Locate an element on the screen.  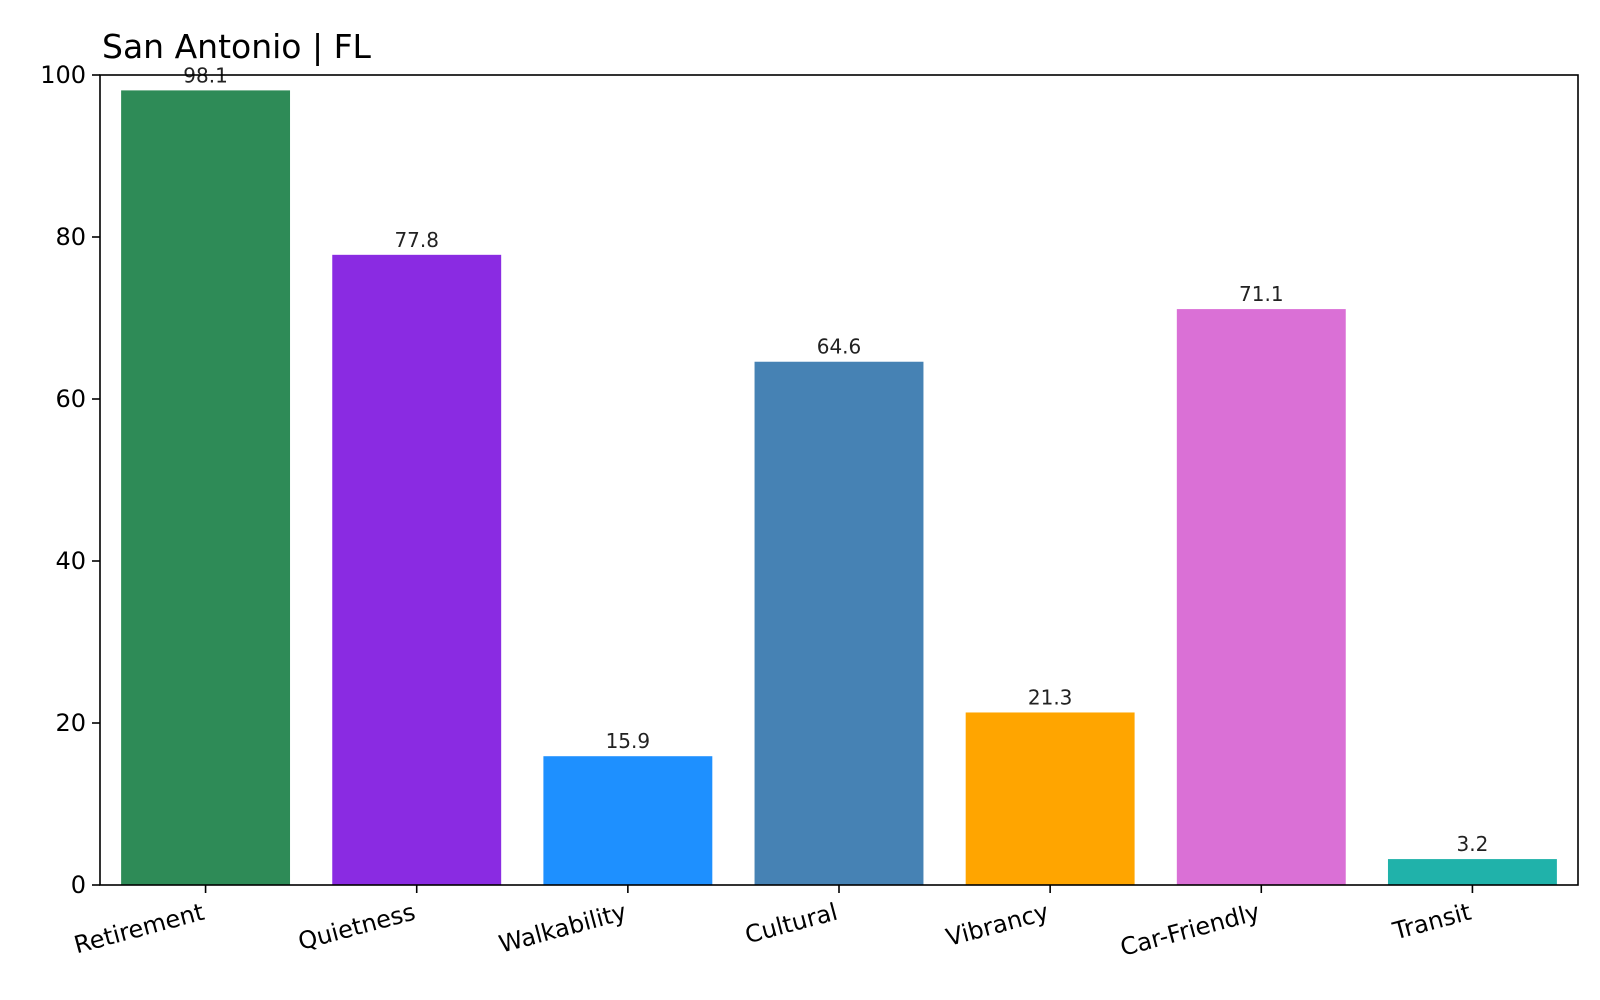
bar-value-label: 77.8 is located at coordinates (416, 240).